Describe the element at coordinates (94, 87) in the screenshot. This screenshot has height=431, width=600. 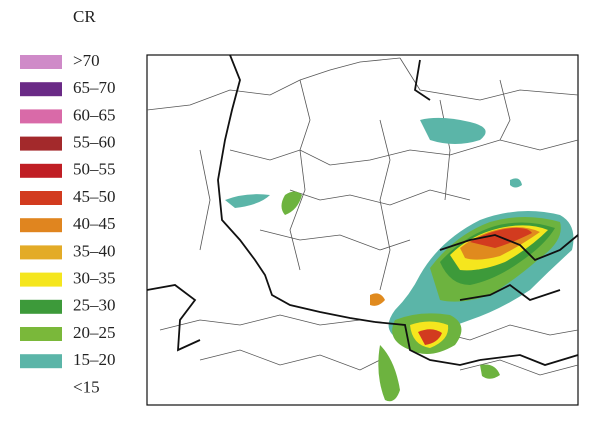
I see `legend-label: 65–70` at that location.